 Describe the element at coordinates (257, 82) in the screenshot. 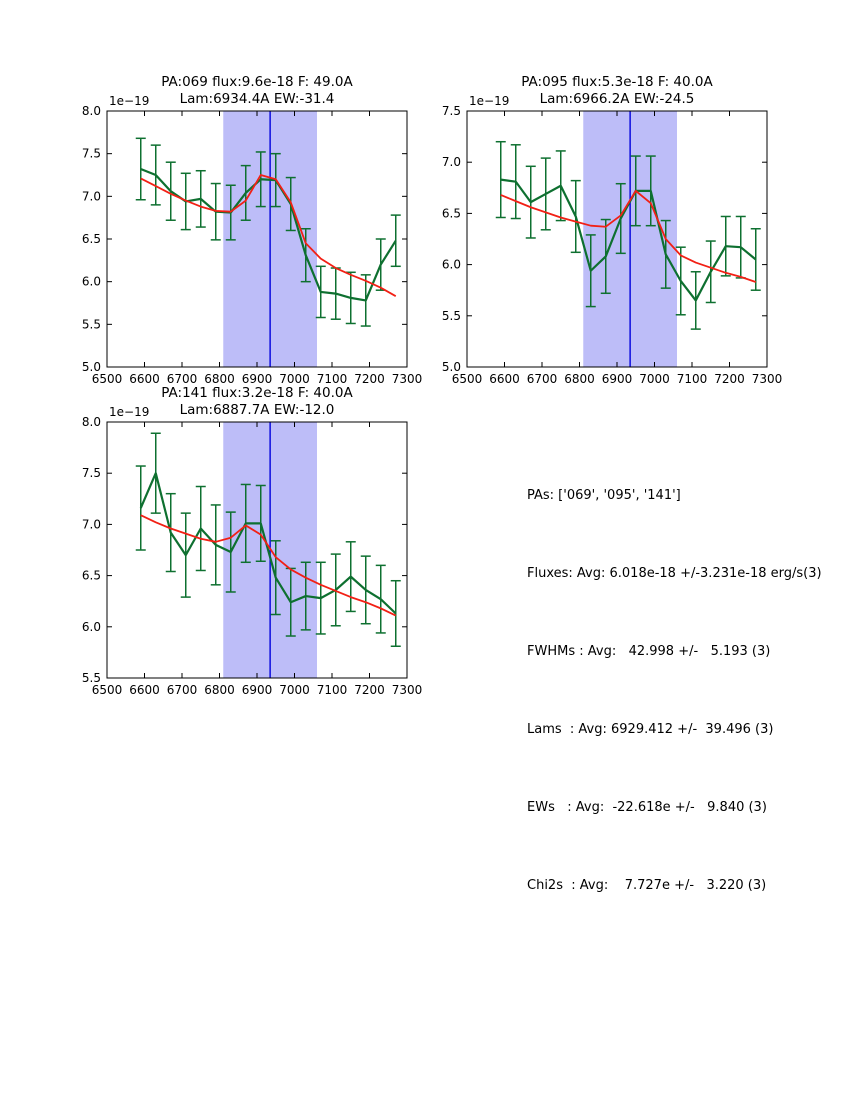

I see `plot-title-line1: PA:069 flux:9.6e-18 F: 49.0A` at that location.